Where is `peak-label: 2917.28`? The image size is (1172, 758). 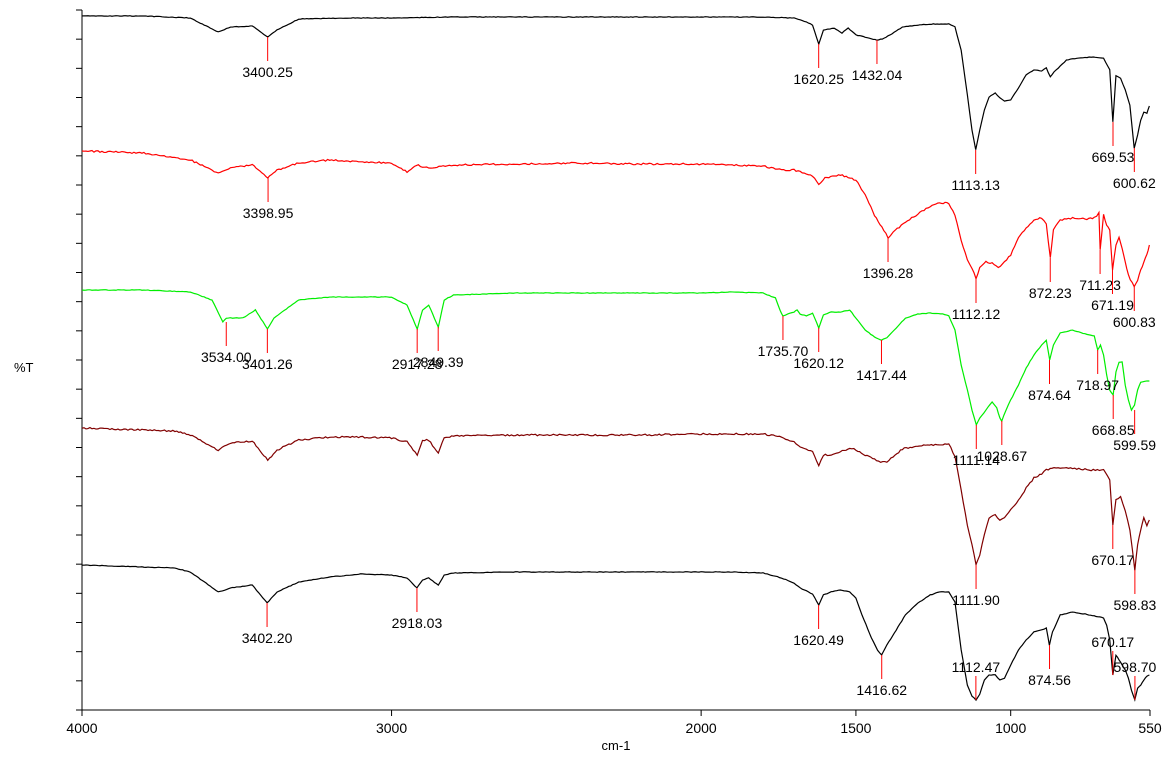 peak-label: 2917.28 is located at coordinates (417, 364).